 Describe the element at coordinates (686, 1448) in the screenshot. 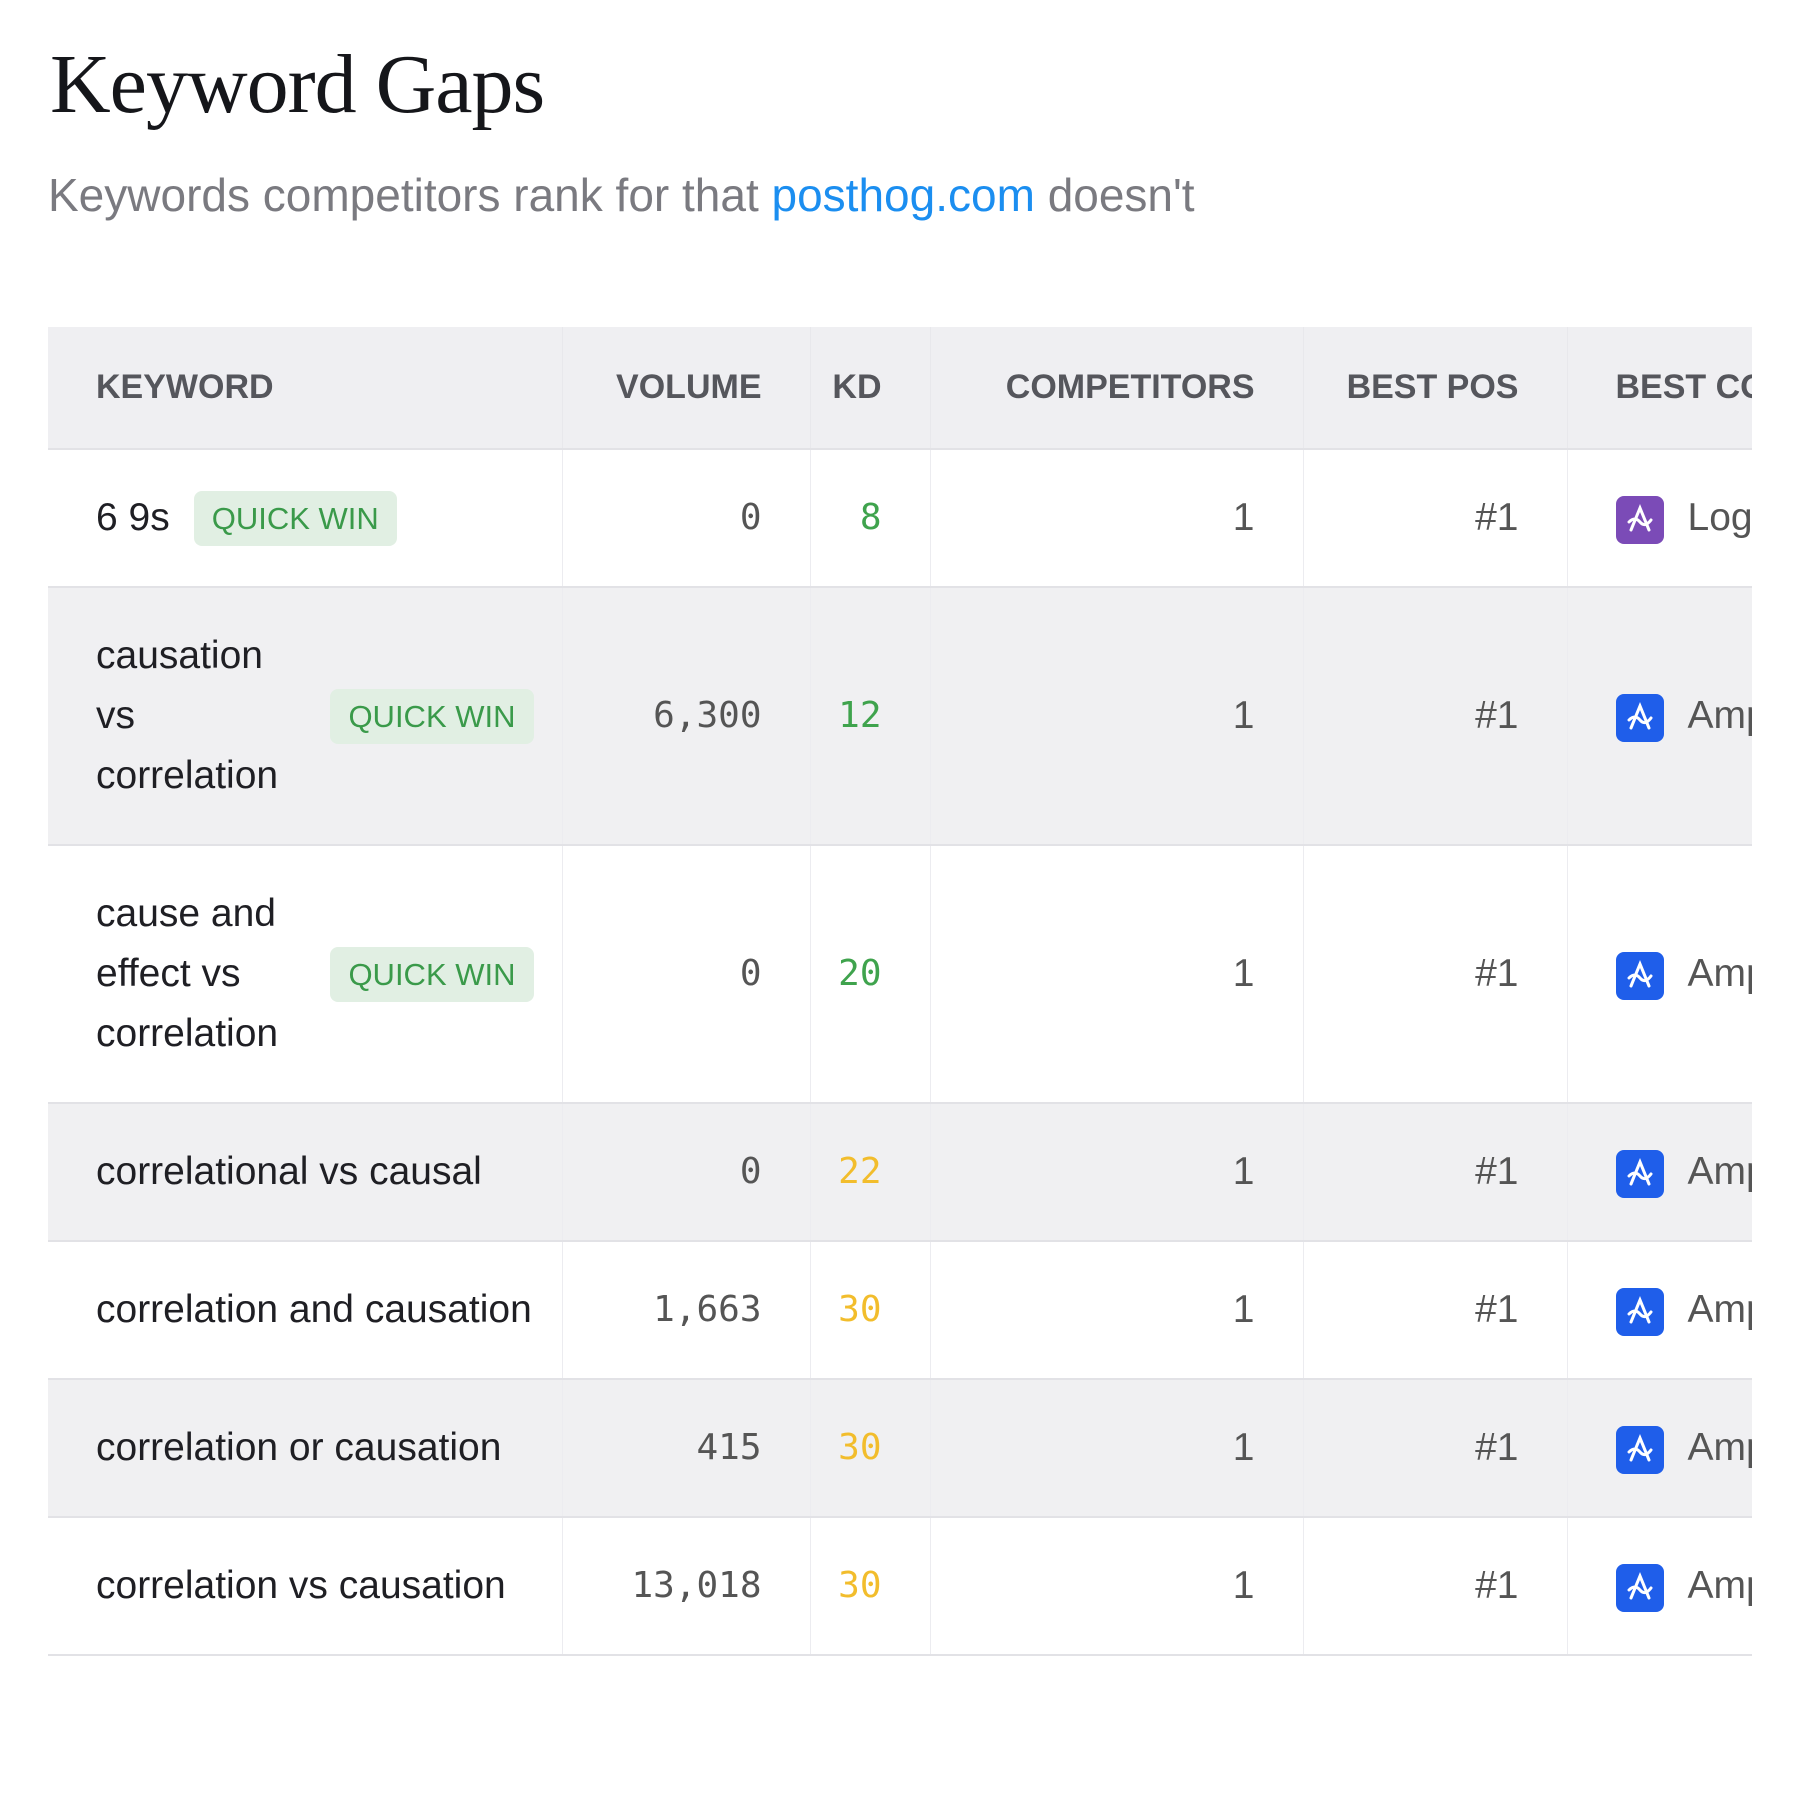

I see `volume-cell: 415` at that location.